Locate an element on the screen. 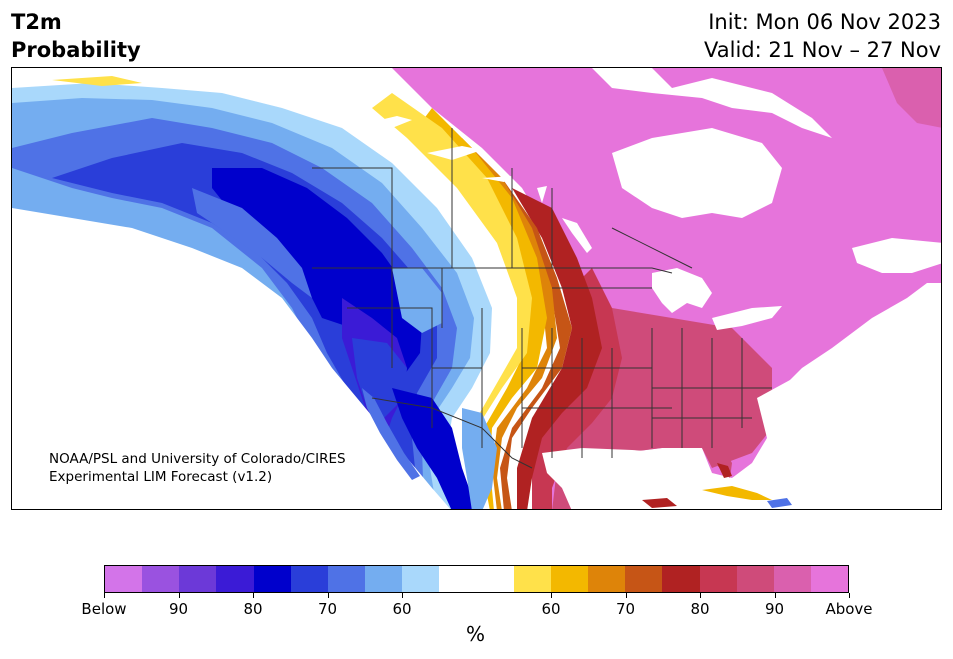 The width and height of the screenshot is (953, 659). region-near-normal is located at coordinates (422, 308).